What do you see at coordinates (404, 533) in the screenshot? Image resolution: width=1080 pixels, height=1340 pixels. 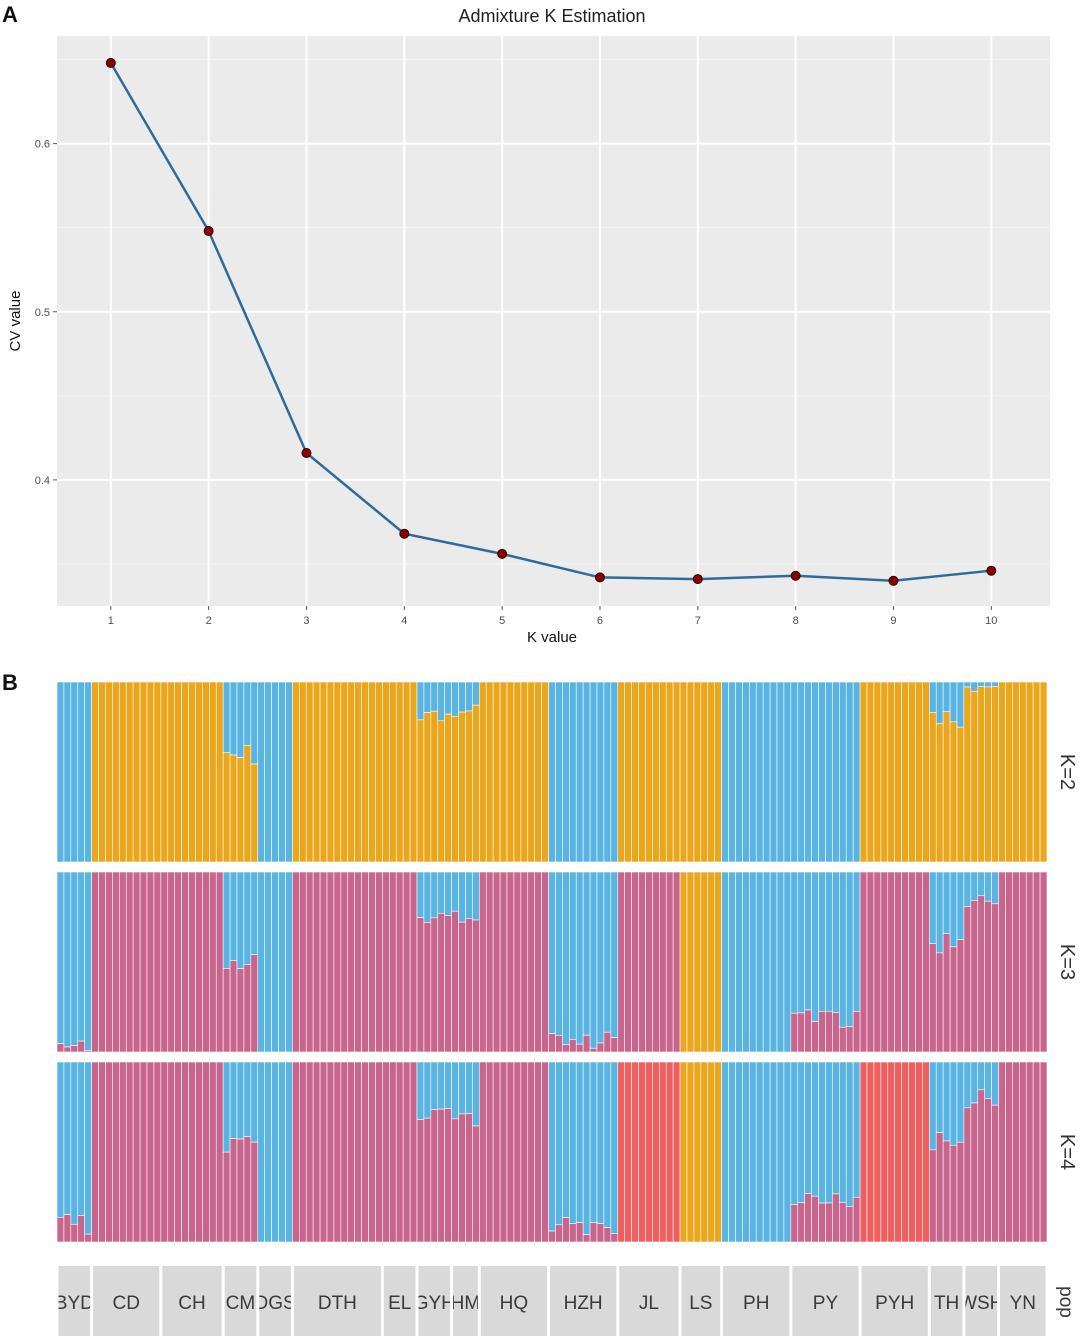 I see `cv-point` at bounding box center [404, 533].